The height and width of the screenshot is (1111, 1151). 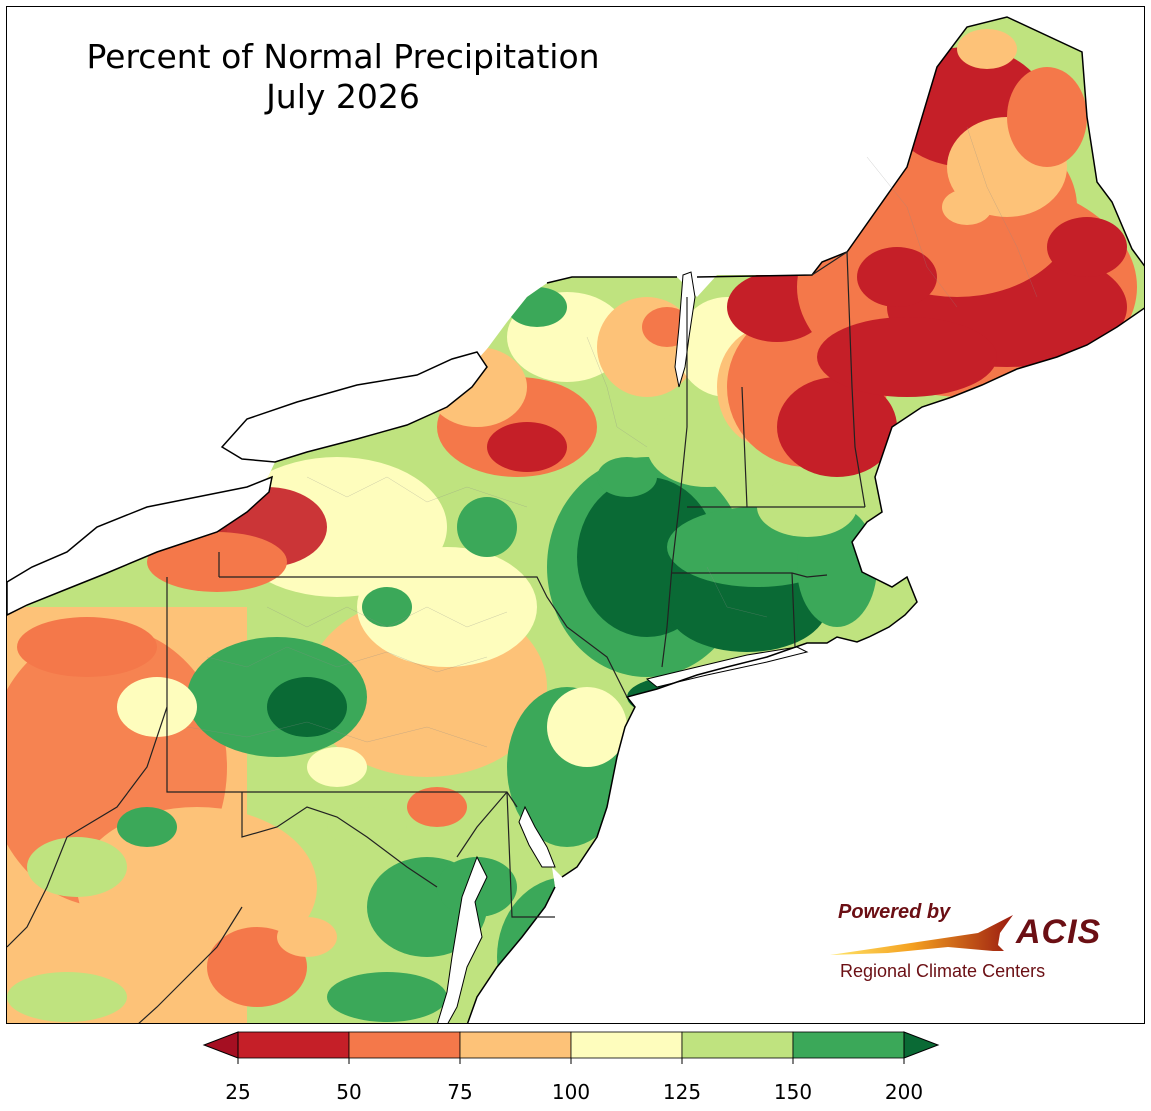 What do you see at coordinates (943, 971) in the screenshot?
I see `logo-regional-climate-centers: Regional Climate Centers` at bounding box center [943, 971].